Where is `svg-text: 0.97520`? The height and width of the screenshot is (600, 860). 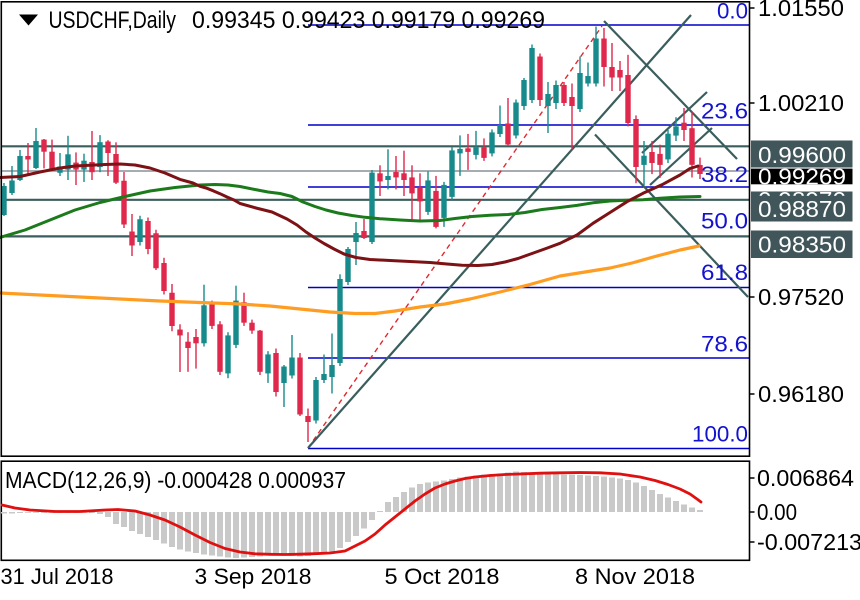 svg-text: 0.97520 is located at coordinates (801, 297).